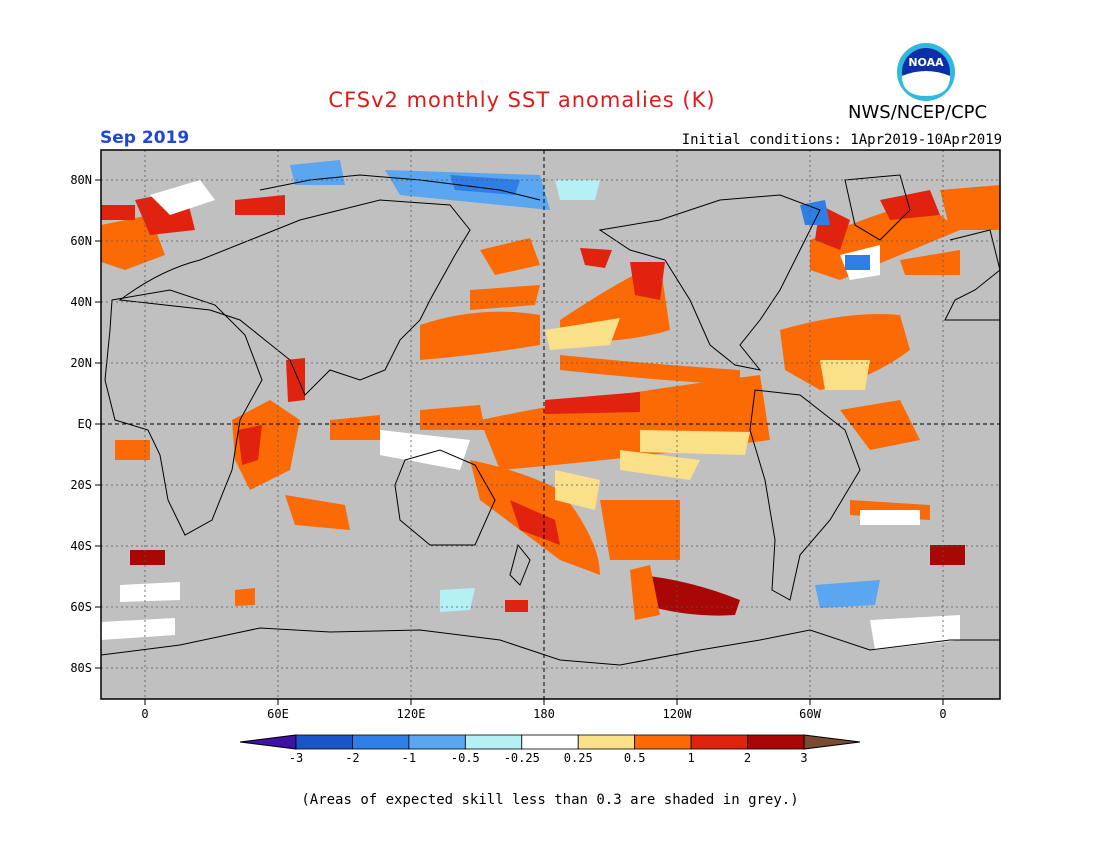  Describe the element at coordinates (81, 607) in the screenshot. I see `lat-label: 60S` at that location.